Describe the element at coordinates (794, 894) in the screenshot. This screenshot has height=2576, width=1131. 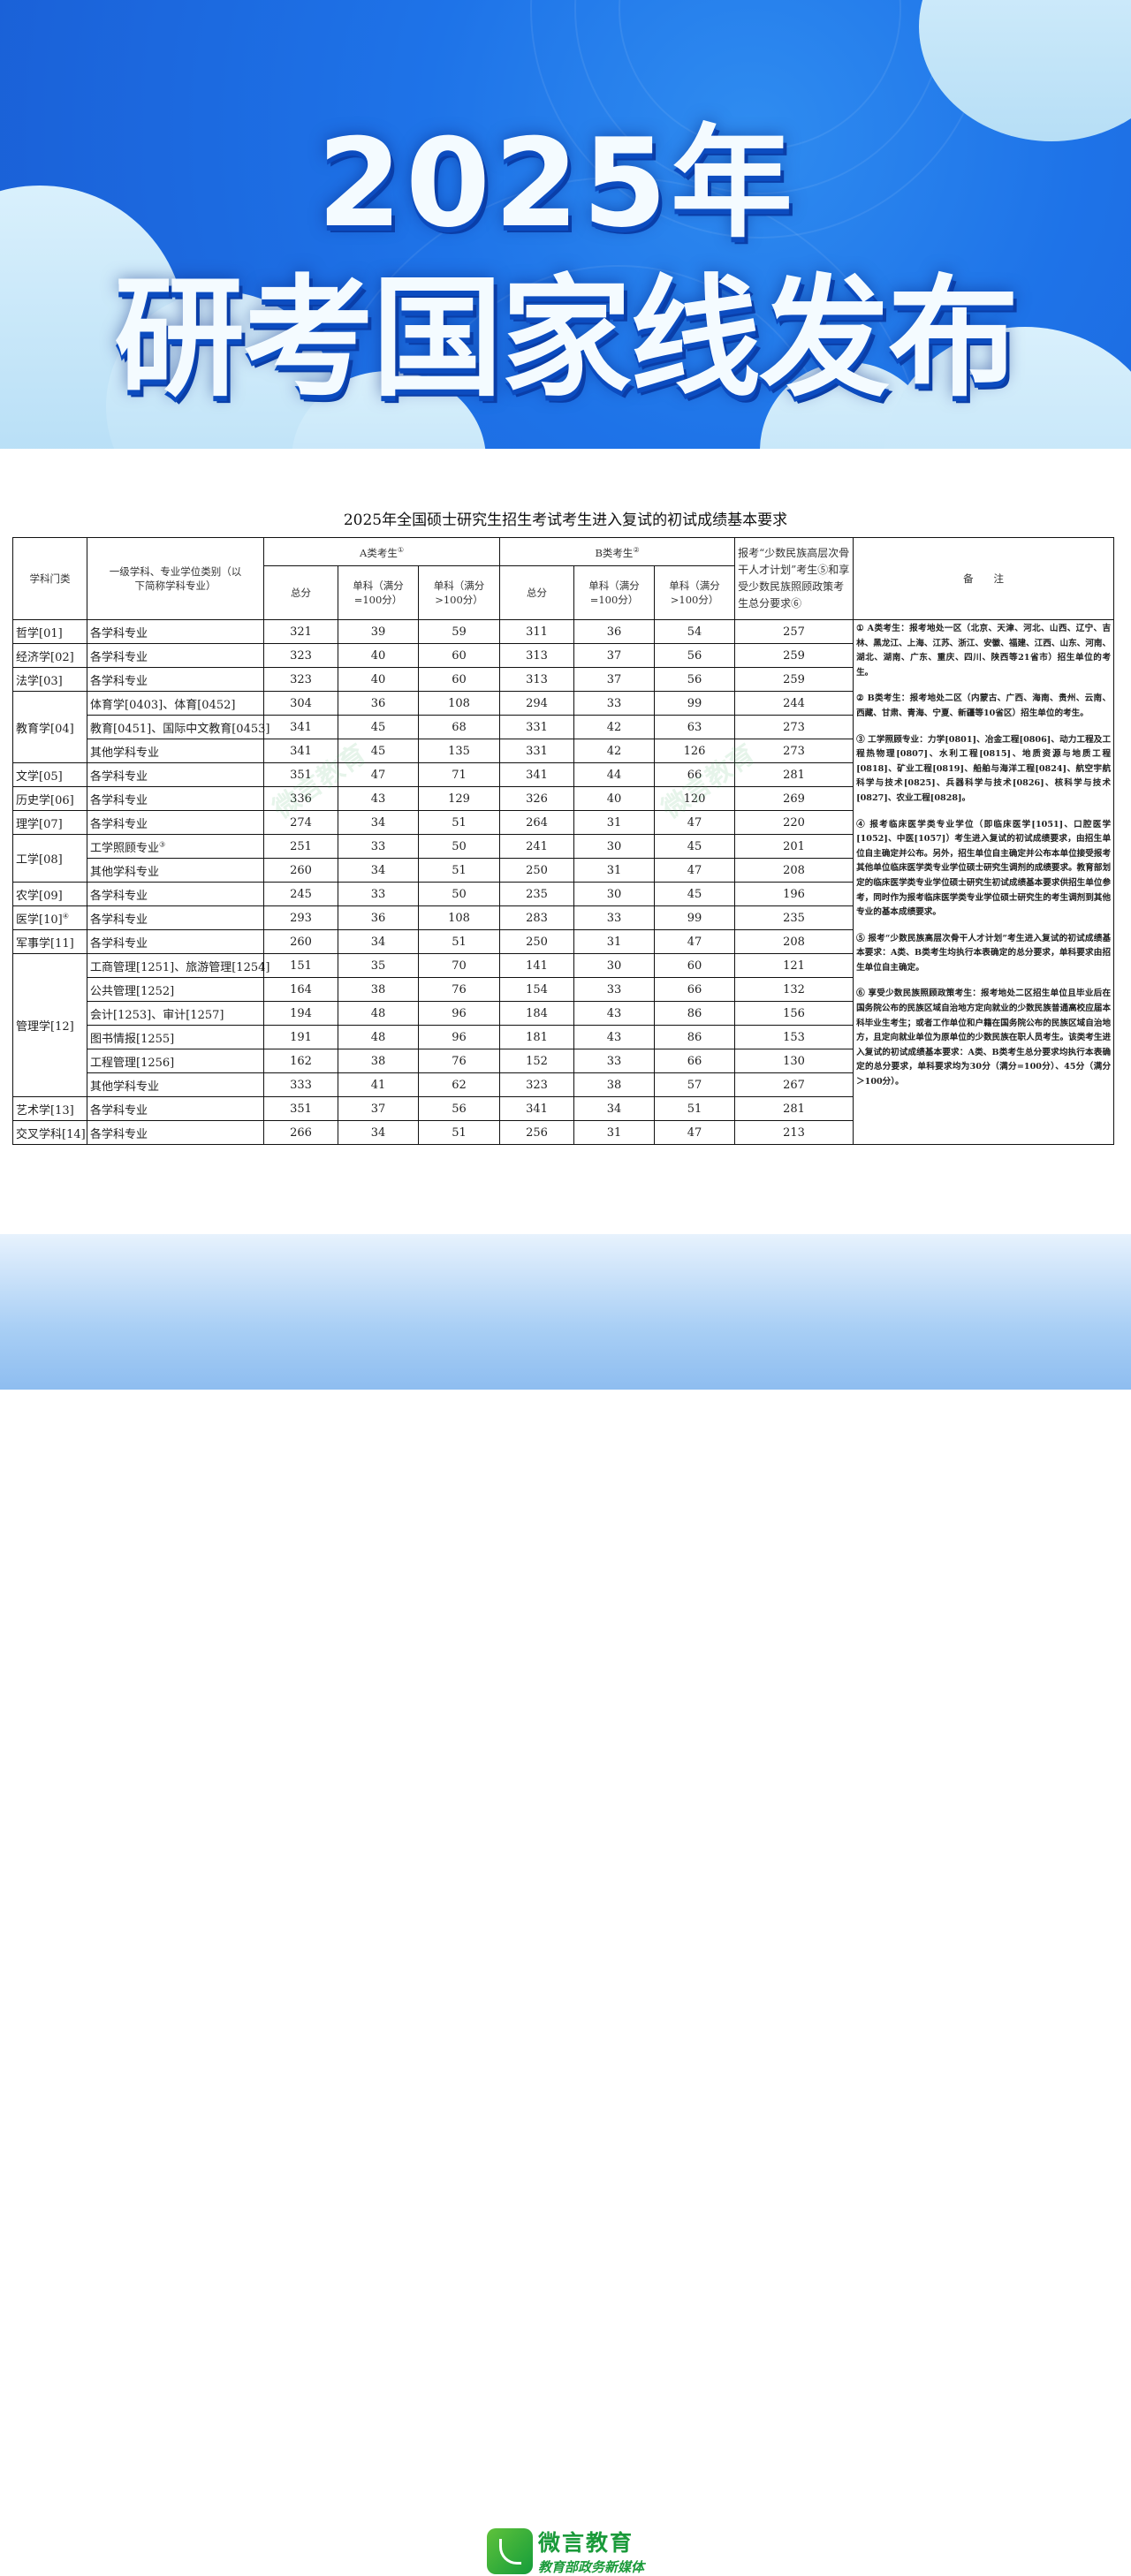
I see `minority-total-cell: 196` at that location.